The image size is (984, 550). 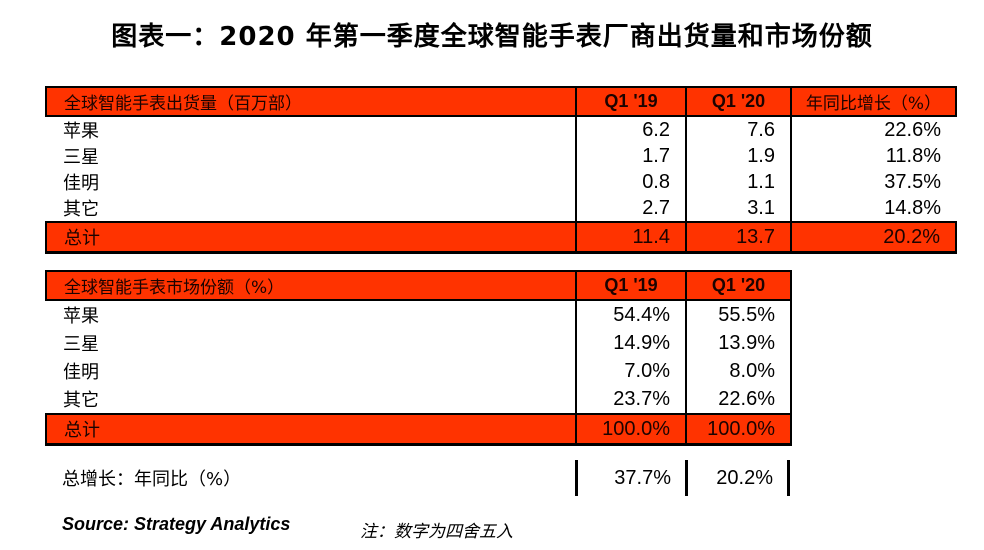 I want to click on cell-q1-20: 13.9%, so click(x=738, y=343).